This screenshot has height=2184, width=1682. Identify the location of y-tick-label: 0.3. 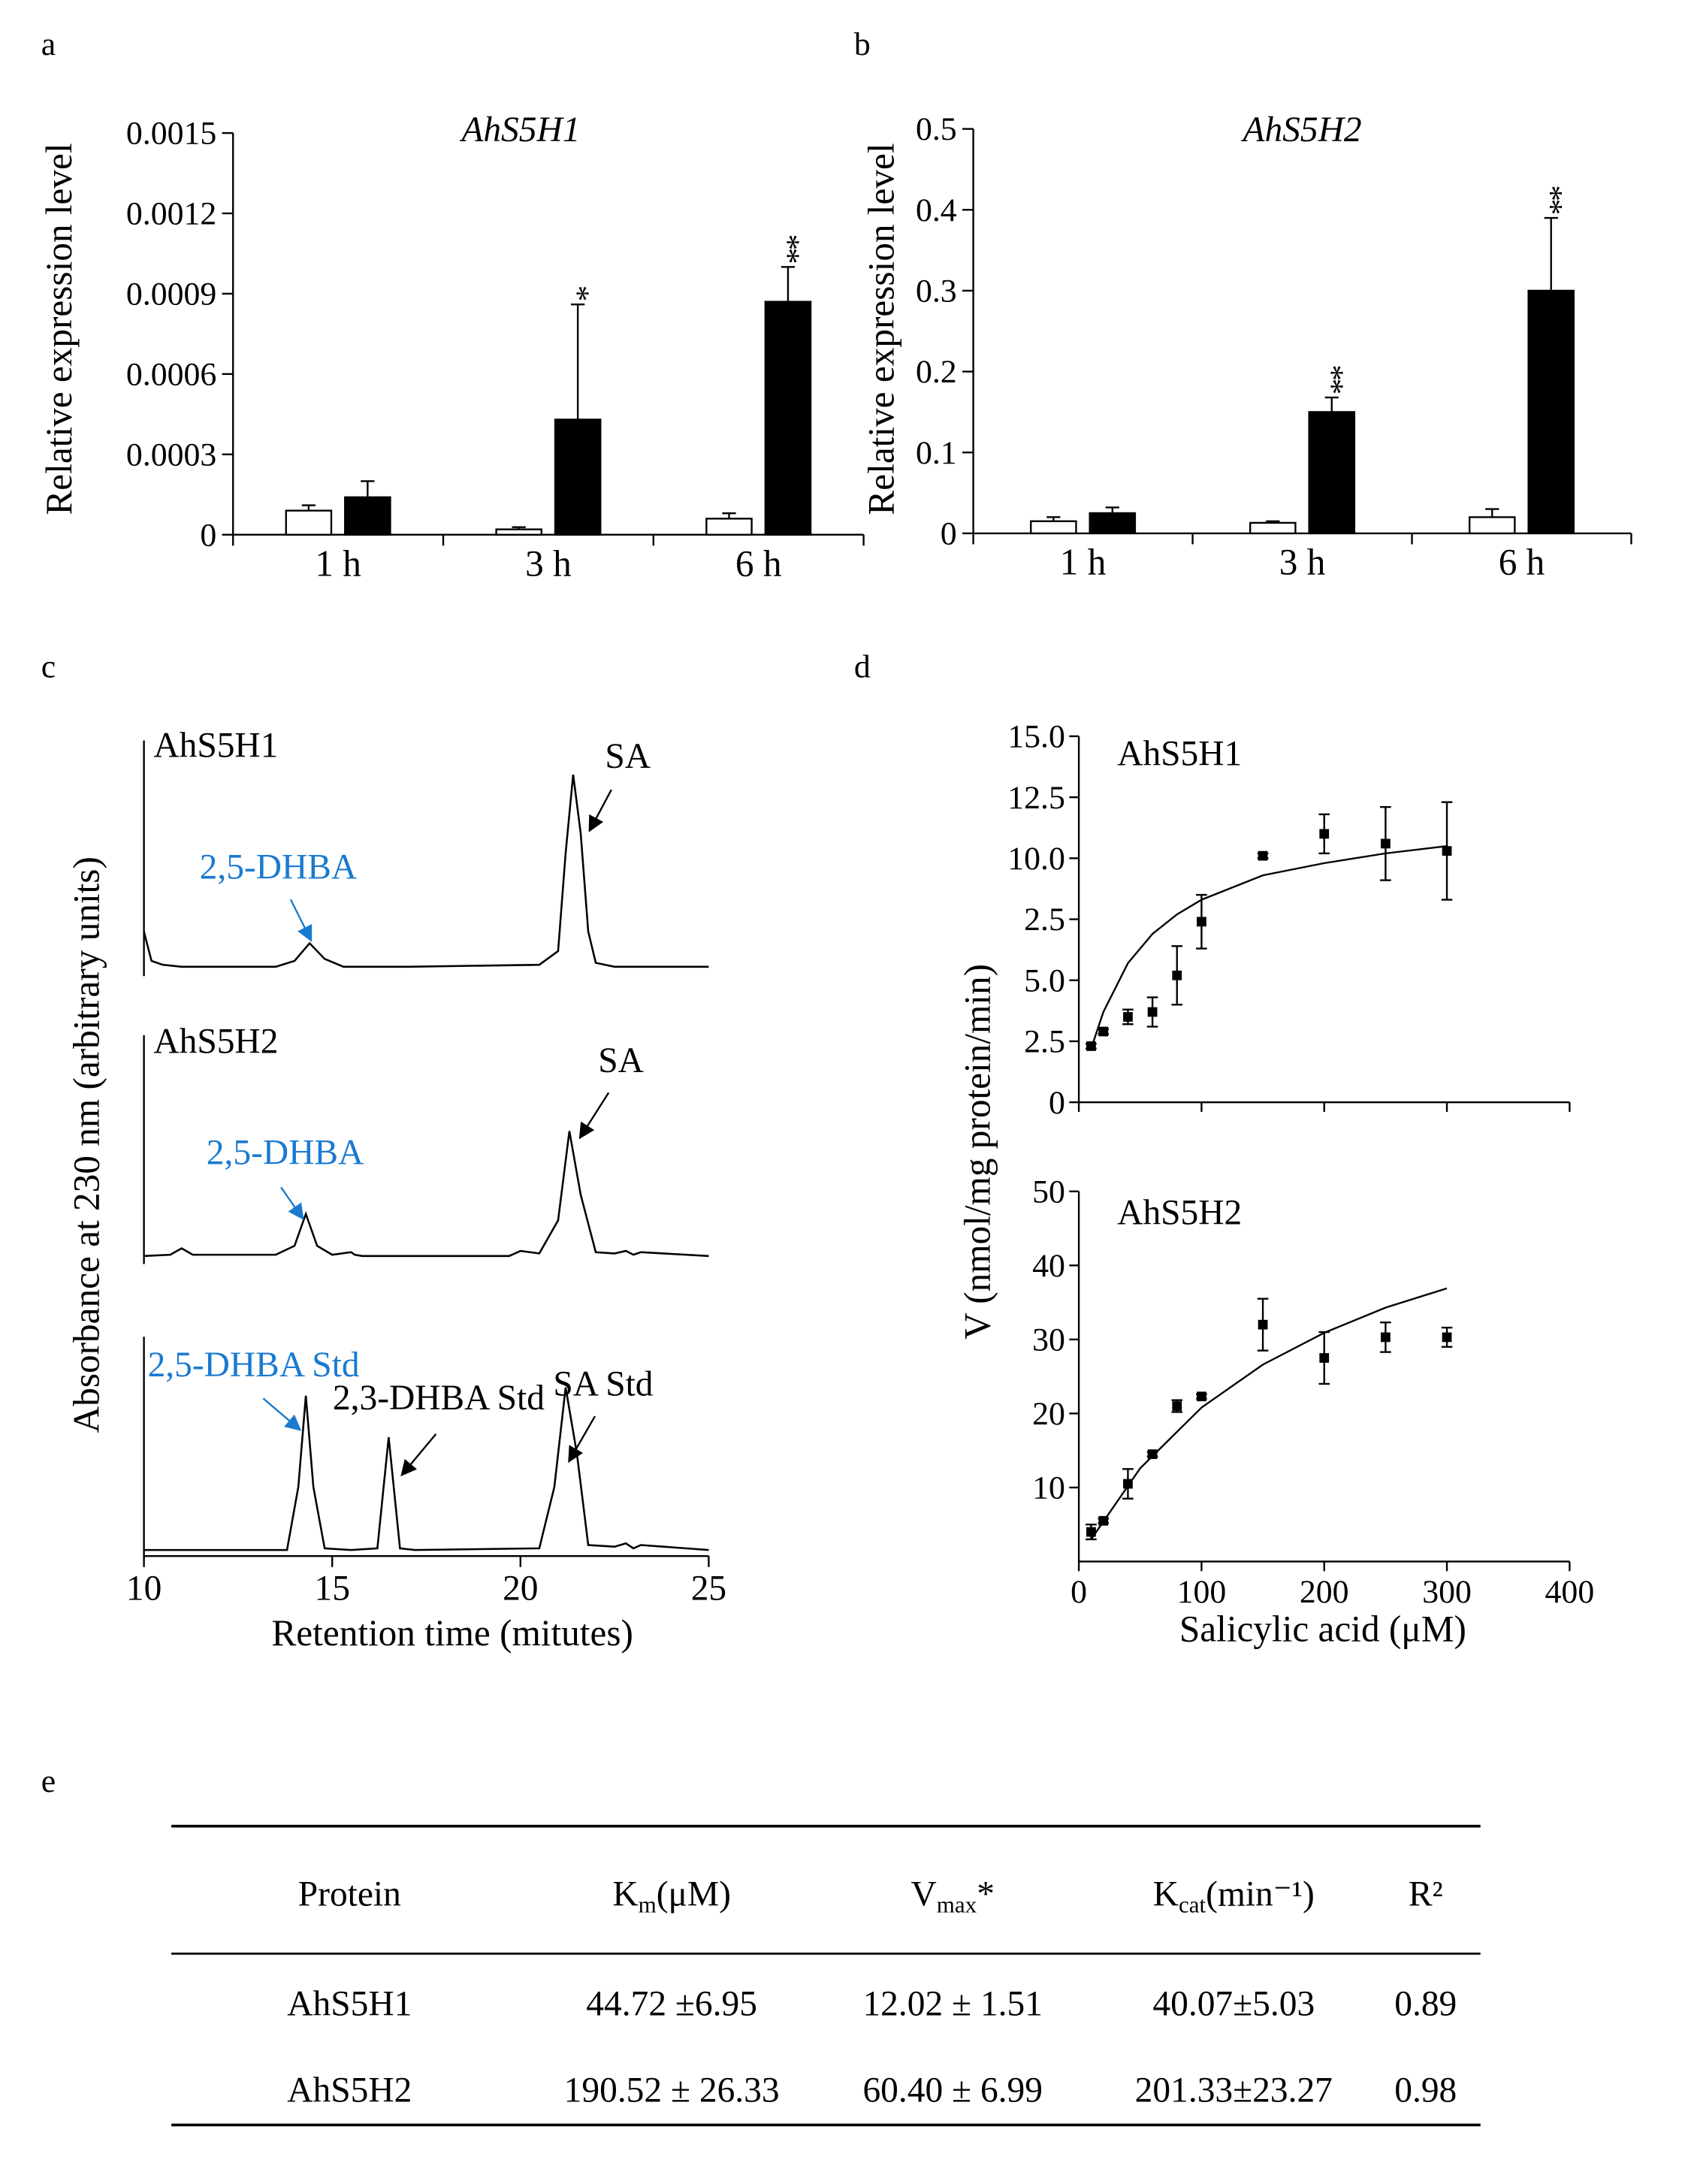
(936, 291).